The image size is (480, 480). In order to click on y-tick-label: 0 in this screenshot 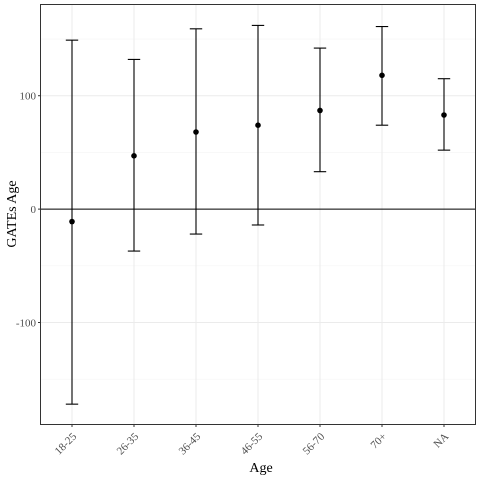, I will do `click(34, 210)`.